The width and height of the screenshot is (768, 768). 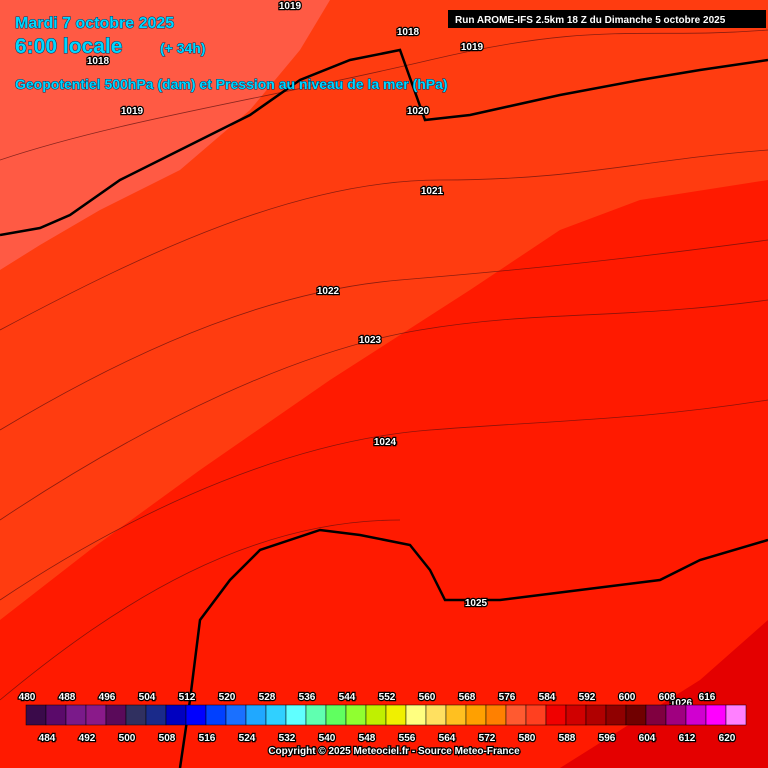 What do you see at coordinates (147, 697) in the screenshot?
I see `colorbar-label: 504` at bounding box center [147, 697].